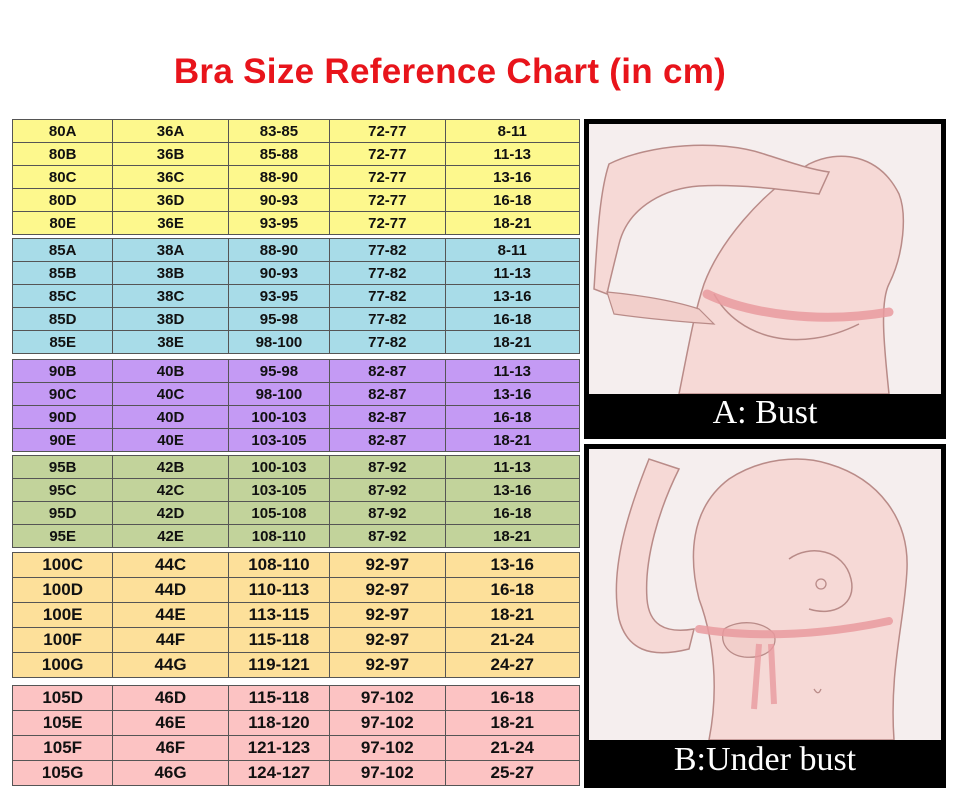  What do you see at coordinates (387, 223) in the screenshot?
I see `under-bust-range-cell: 72-77` at bounding box center [387, 223].